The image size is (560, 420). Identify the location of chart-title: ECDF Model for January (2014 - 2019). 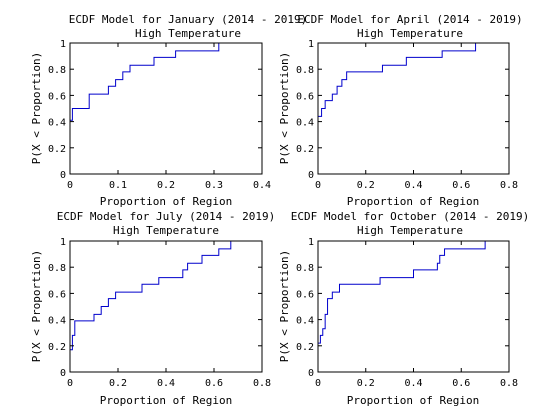
(188, 19).